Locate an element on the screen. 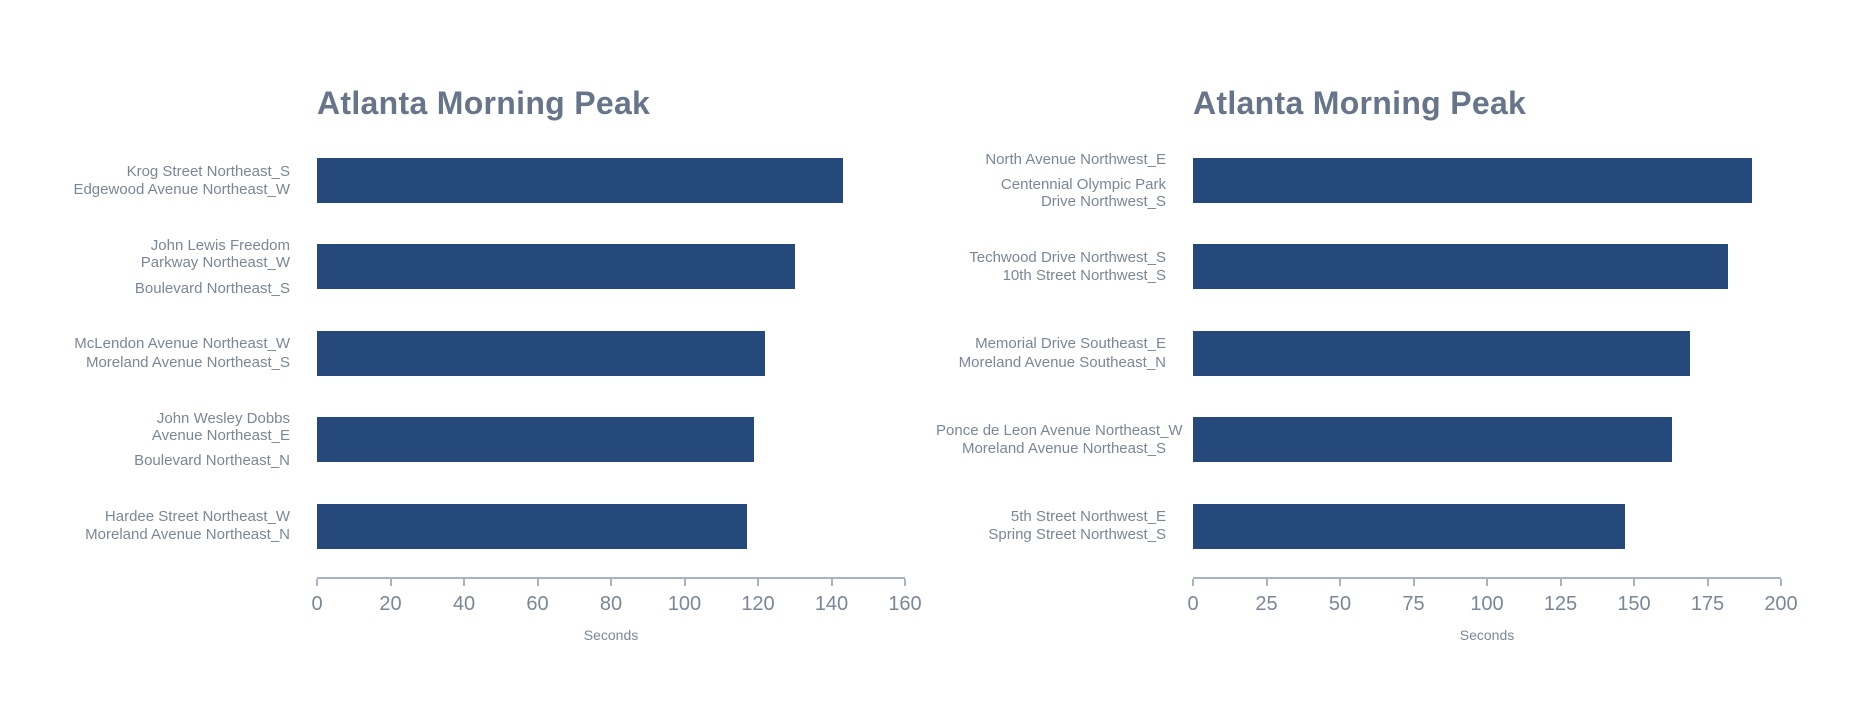 Image resolution: width=1854 pixels, height=721 pixels. y-tick-label-line: 5th Street Northwest_E is located at coordinates (1088, 517).